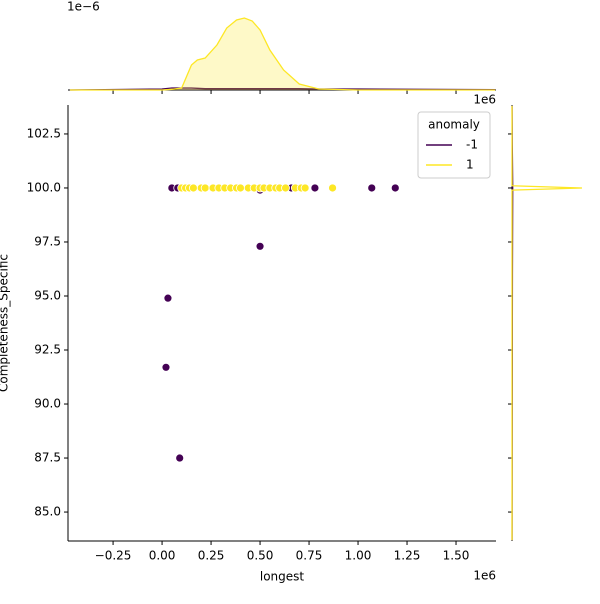 This screenshot has height=604, width=600. What do you see at coordinates (47, 295) in the screenshot?
I see `y-tick-label: 95.0` at bounding box center [47, 295].